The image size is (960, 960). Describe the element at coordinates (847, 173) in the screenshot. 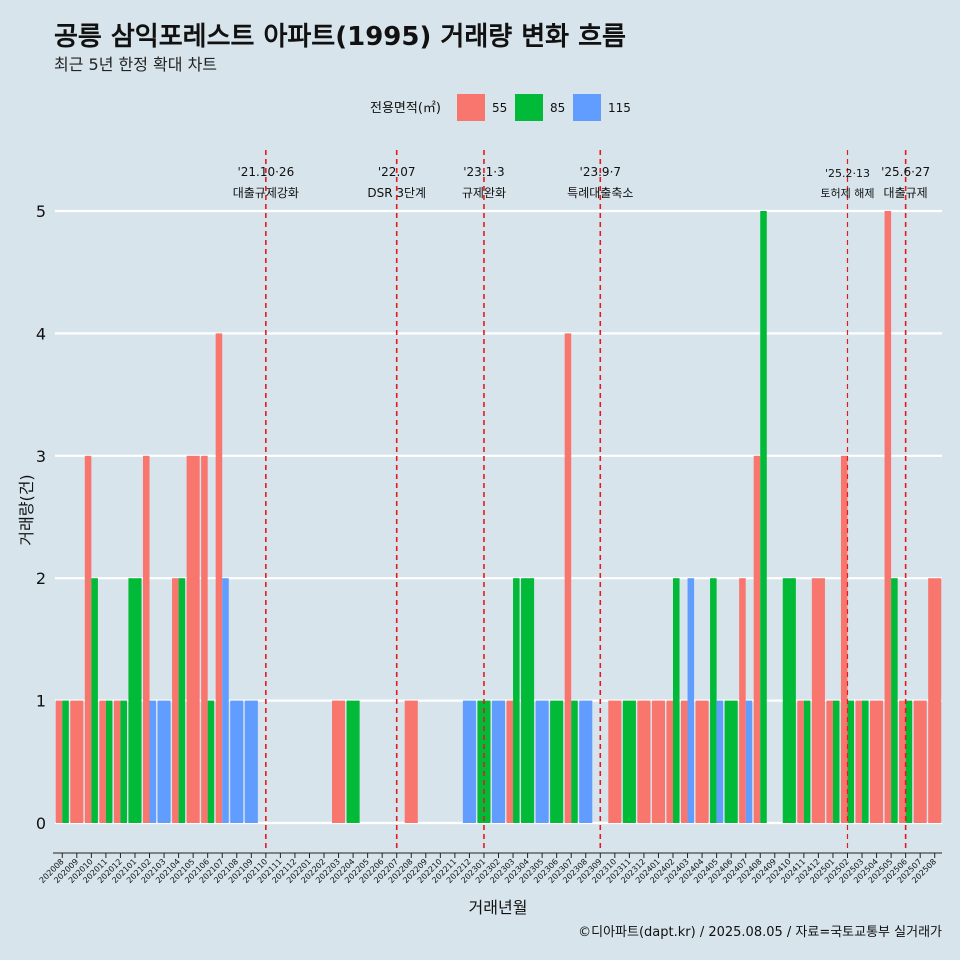

I see `event-date: '25.2·13` at that location.